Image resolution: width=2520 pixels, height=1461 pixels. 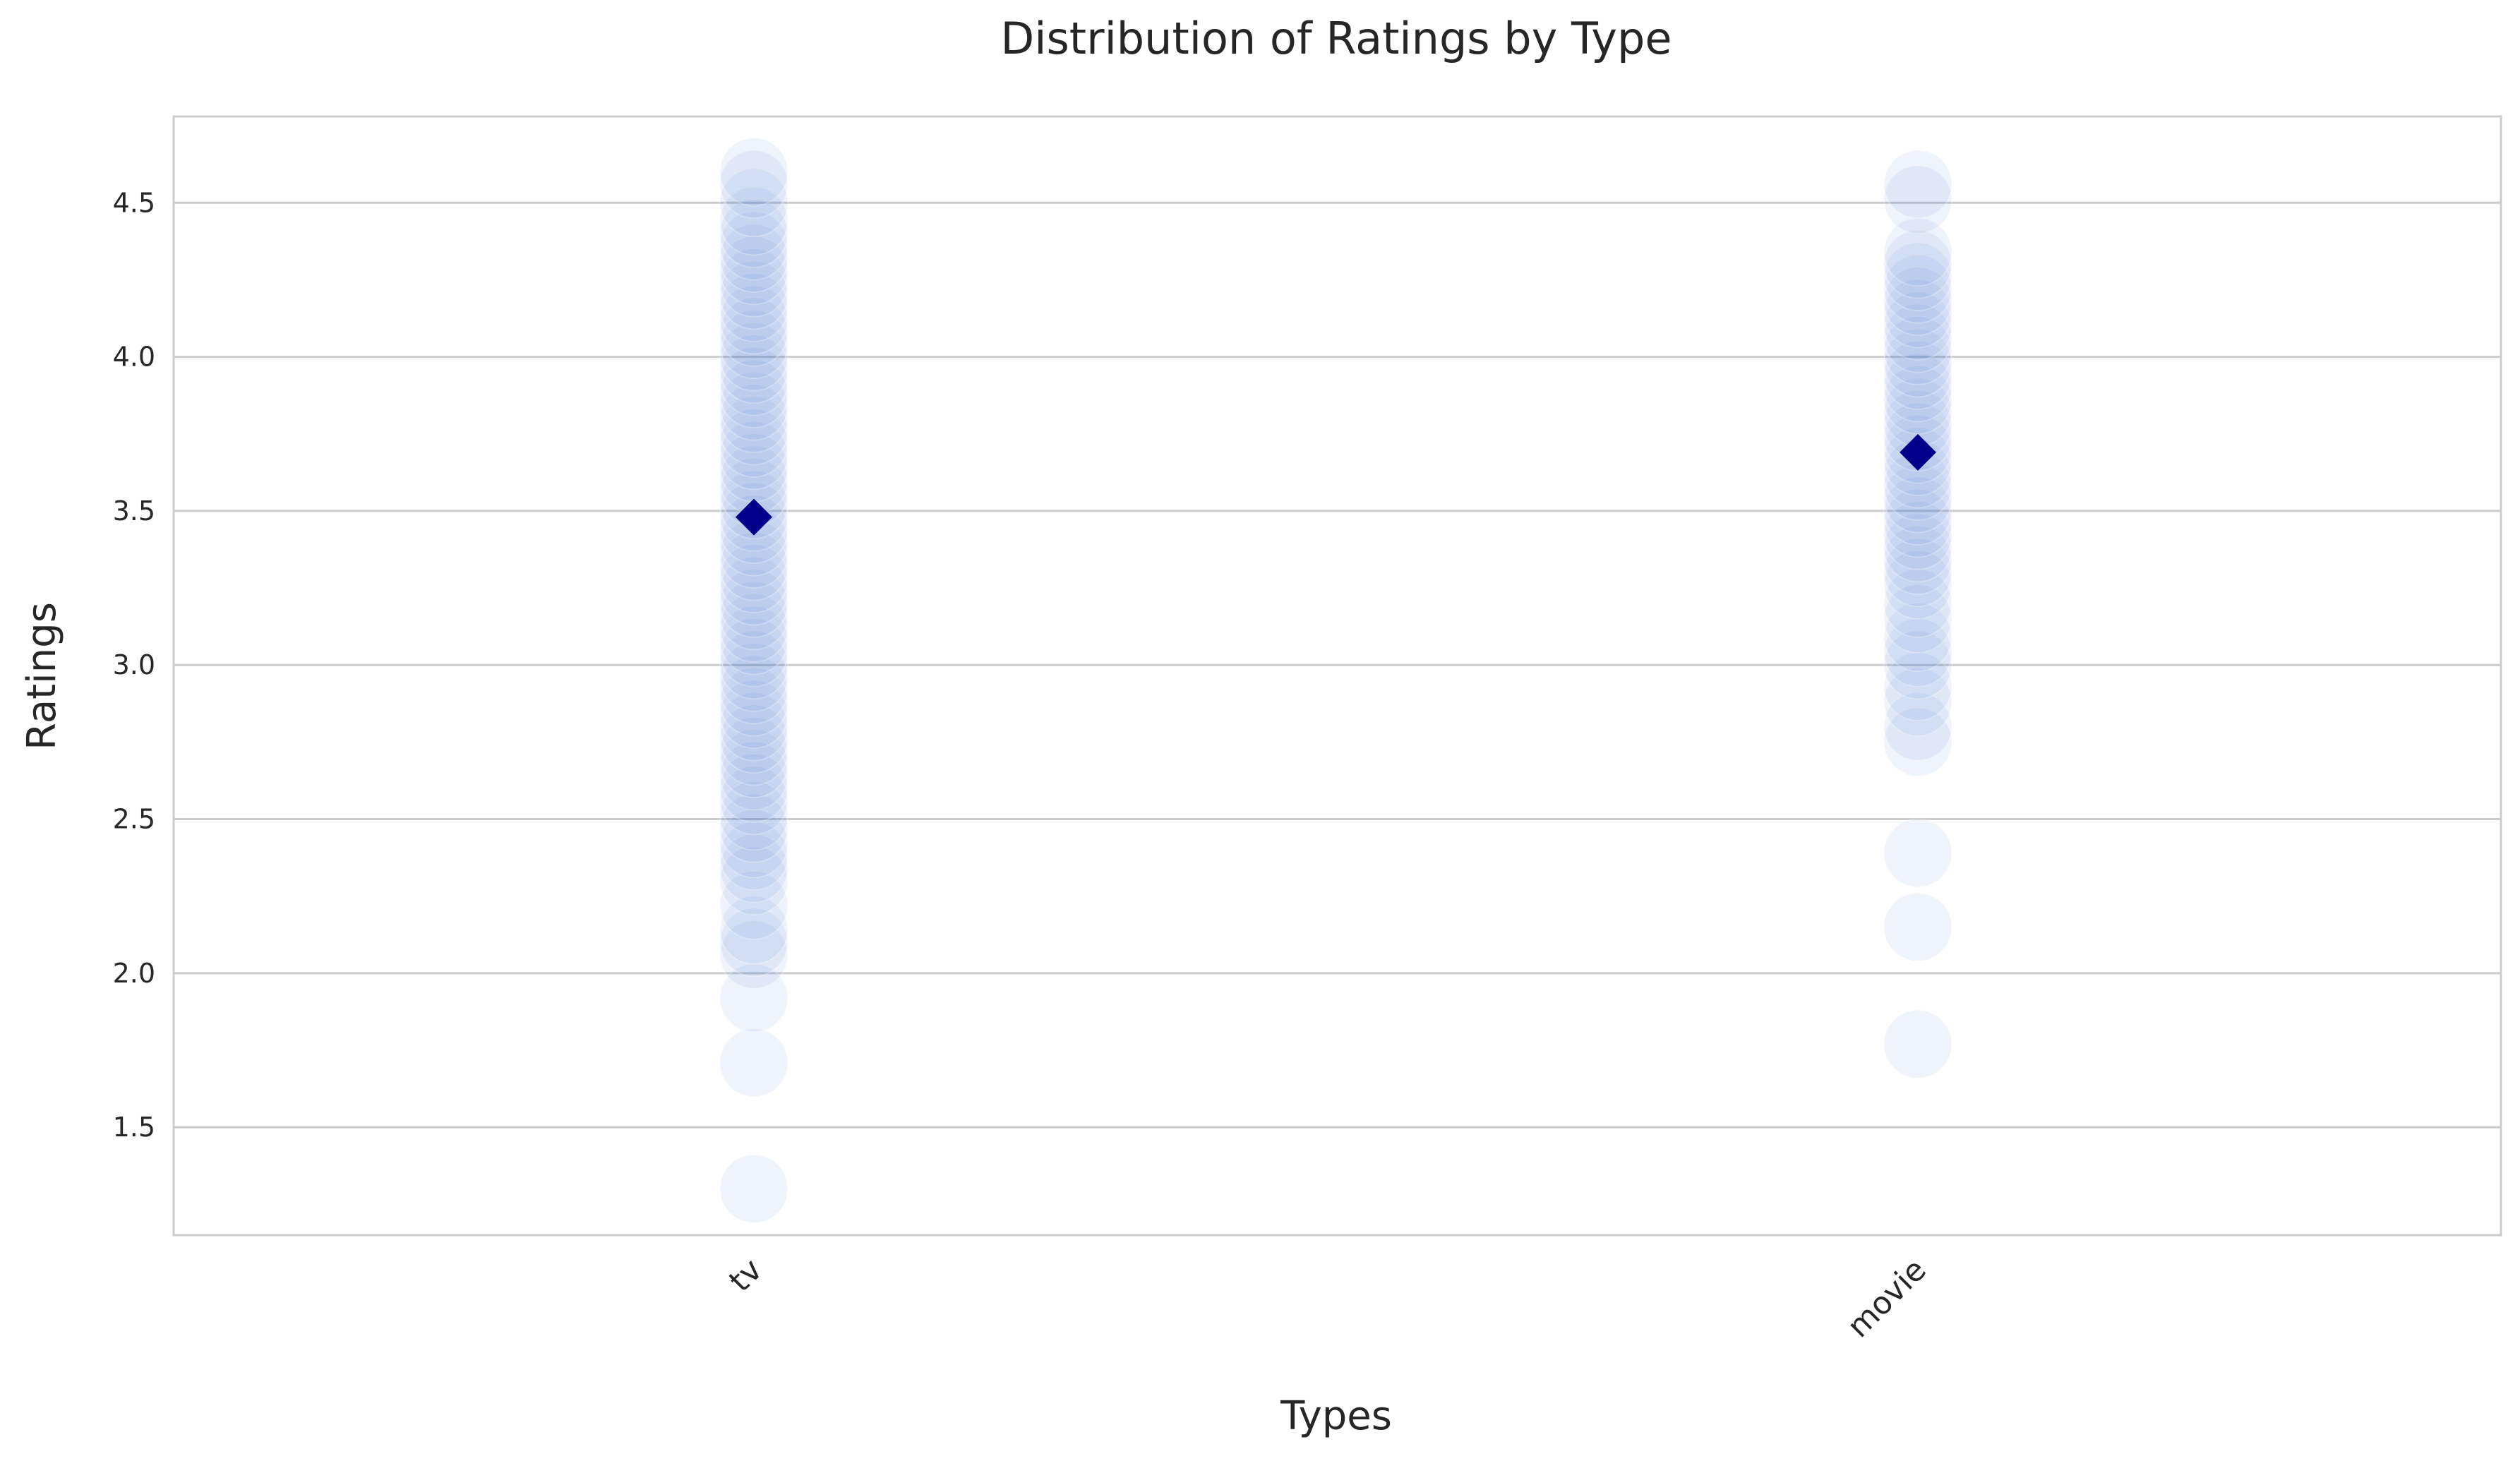 I want to click on y-tick-label: 3.0, so click(x=134, y=664).